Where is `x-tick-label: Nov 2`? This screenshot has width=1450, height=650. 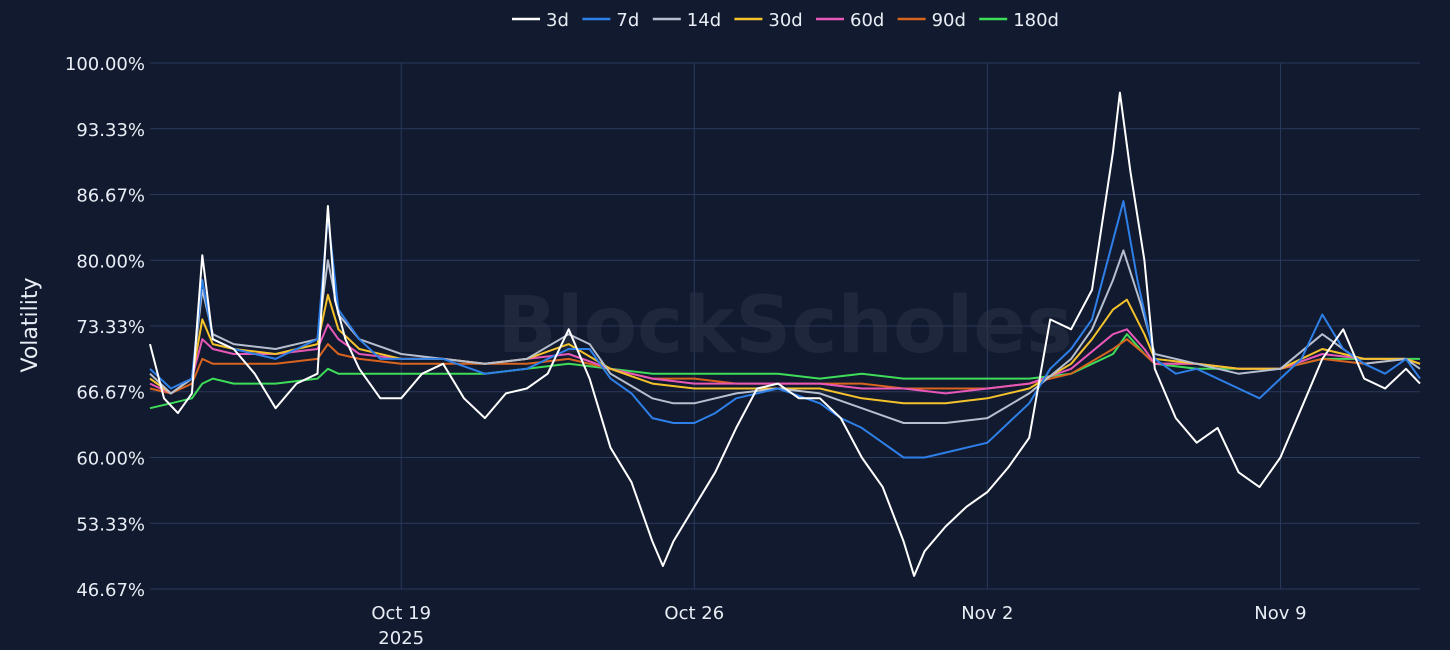 x-tick-label: Nov 2 is located at coordinates (987, 613).